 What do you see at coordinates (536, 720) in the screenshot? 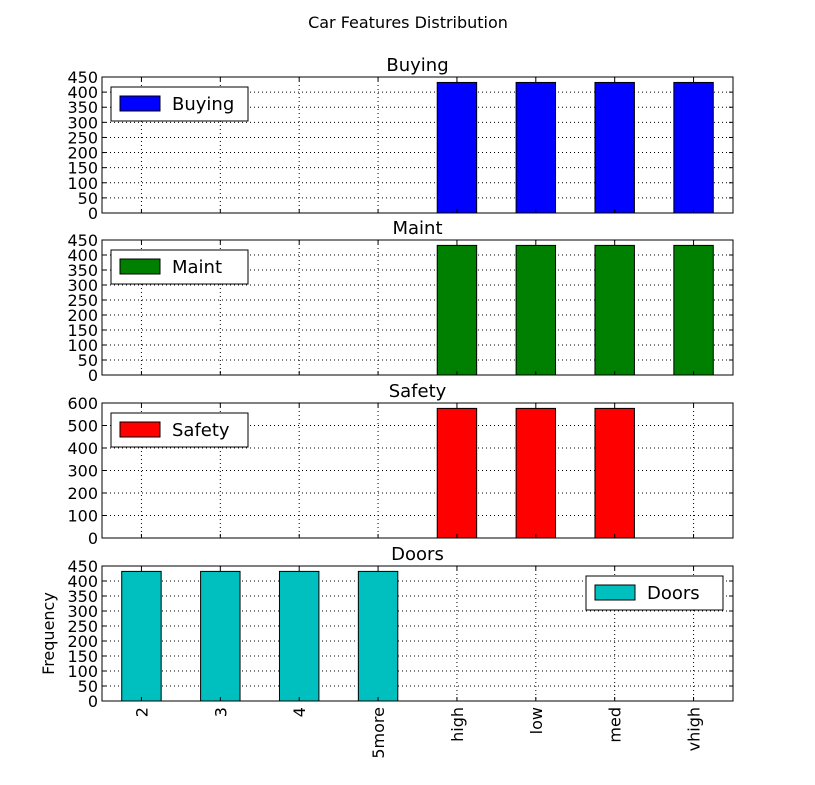
I see `xtick-label: low` at bounding box center [536, 720].